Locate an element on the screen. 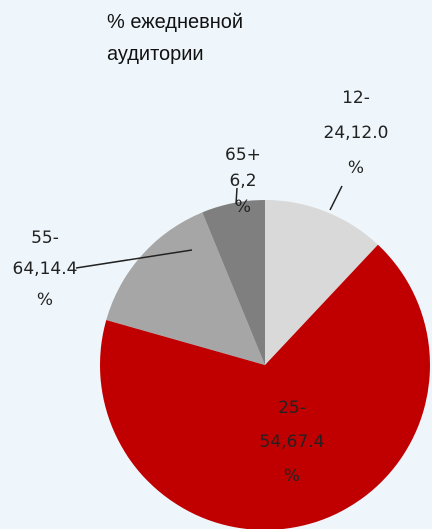  data-label: 25- 54,67.4% is located at coordinates (292, 442).